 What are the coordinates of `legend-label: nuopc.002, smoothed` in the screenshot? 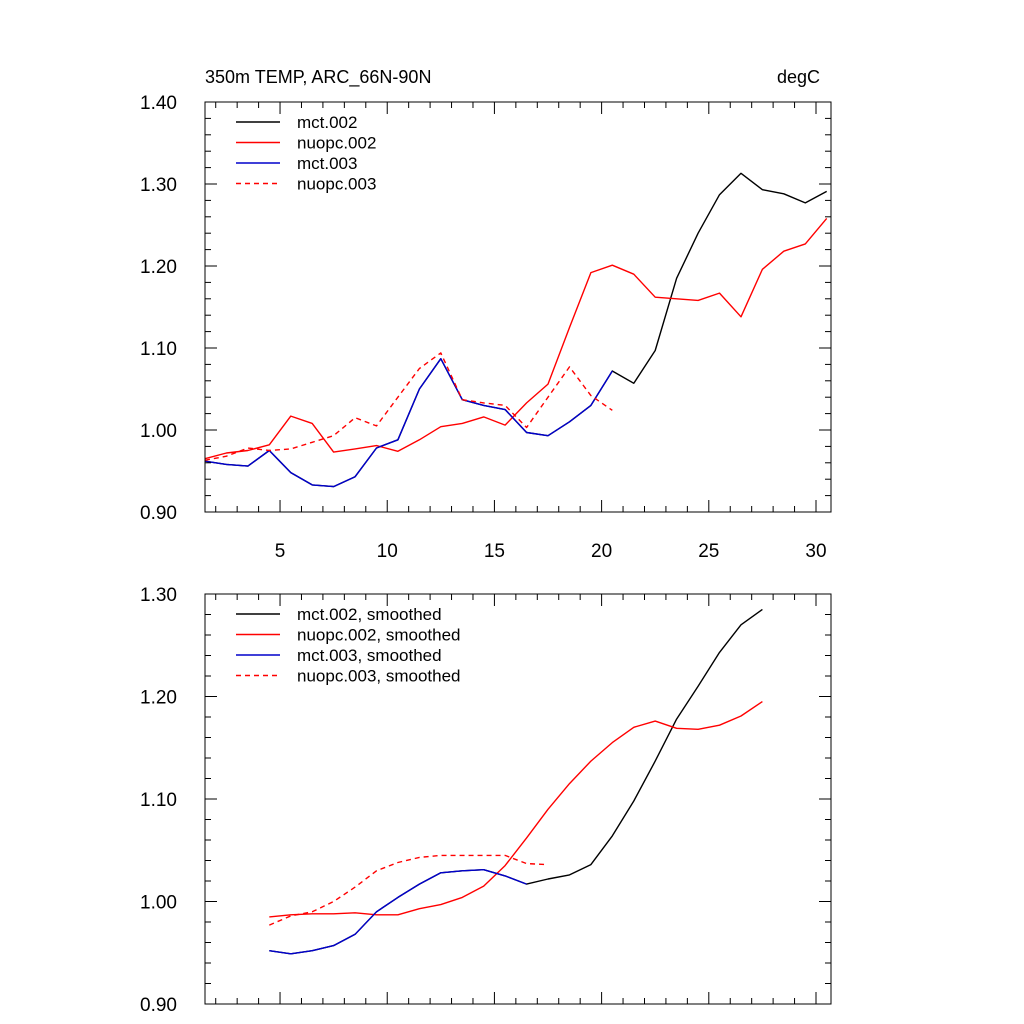 It's located at (379, 635).